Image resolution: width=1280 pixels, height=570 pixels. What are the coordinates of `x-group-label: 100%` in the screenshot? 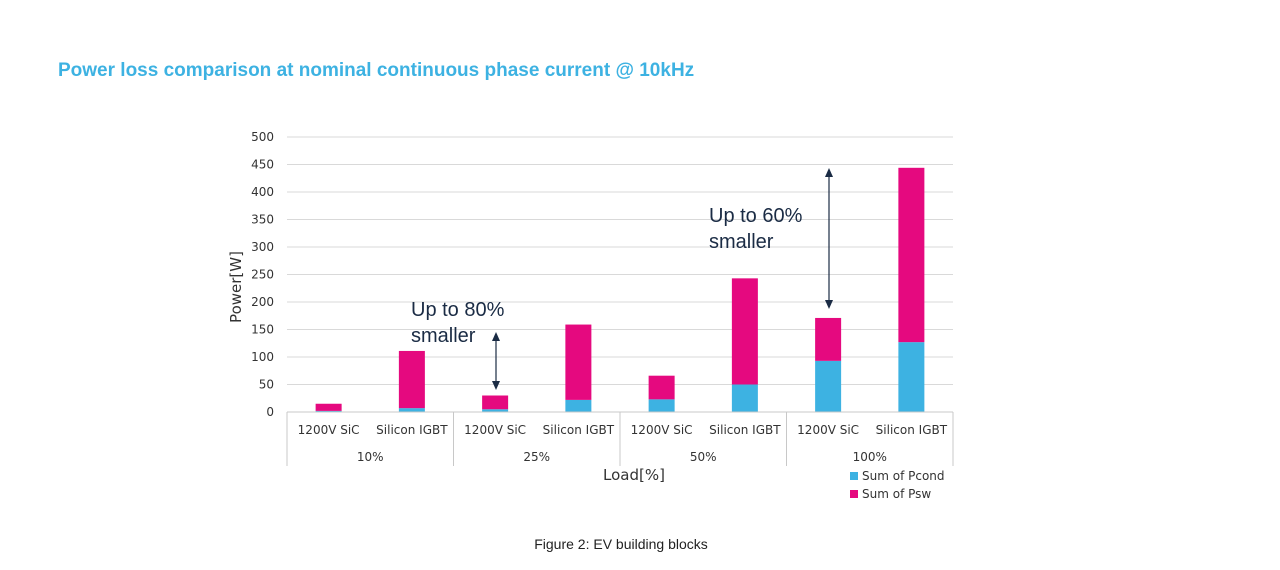 It's located at (870, 457).